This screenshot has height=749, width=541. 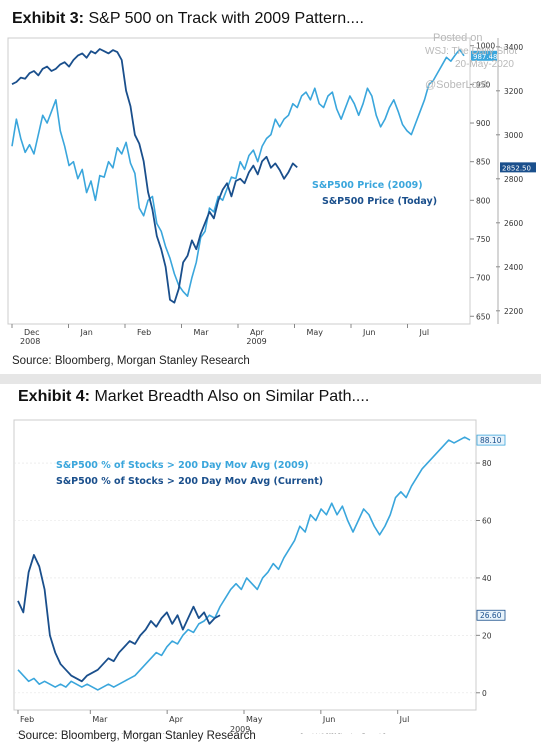 What do you see at coordinates (270, 379) in the screenshot?
I see `panel-divider` at bounding box center [270, 379].